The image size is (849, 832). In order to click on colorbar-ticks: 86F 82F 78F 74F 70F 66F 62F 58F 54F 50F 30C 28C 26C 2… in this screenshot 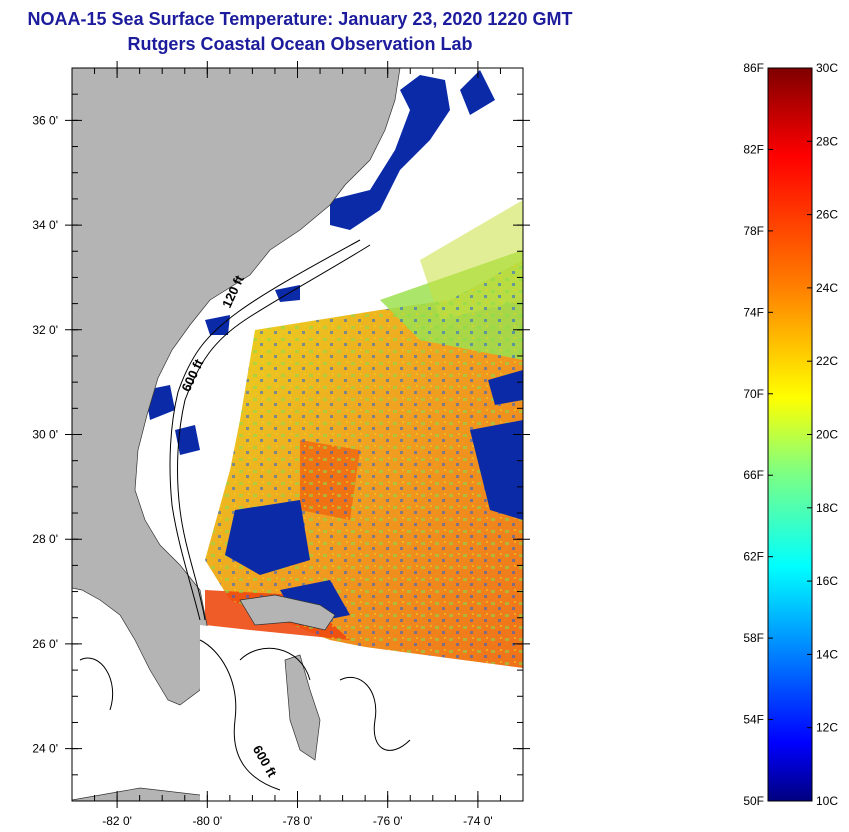, I will do `click(790, 434)`.